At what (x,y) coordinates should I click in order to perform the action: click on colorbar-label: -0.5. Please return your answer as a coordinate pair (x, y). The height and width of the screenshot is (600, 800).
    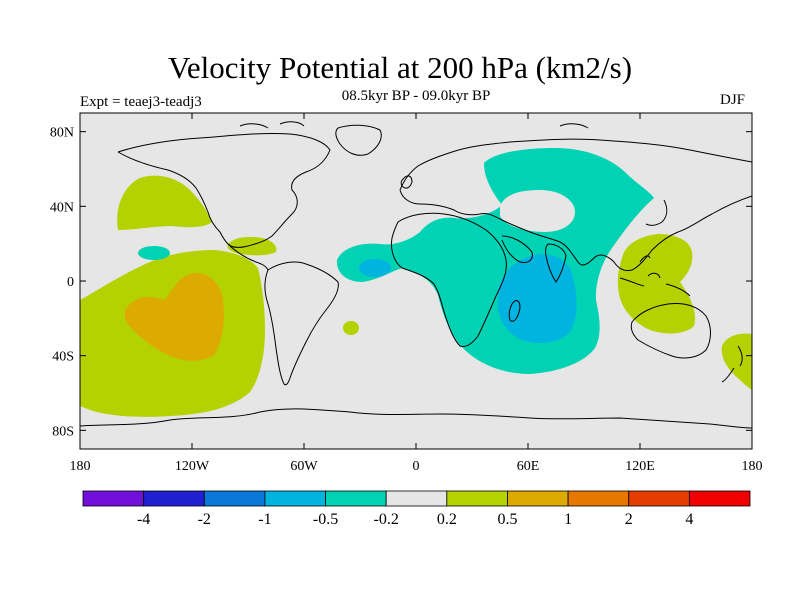
    Looking at the image, I should click on (325, 519).